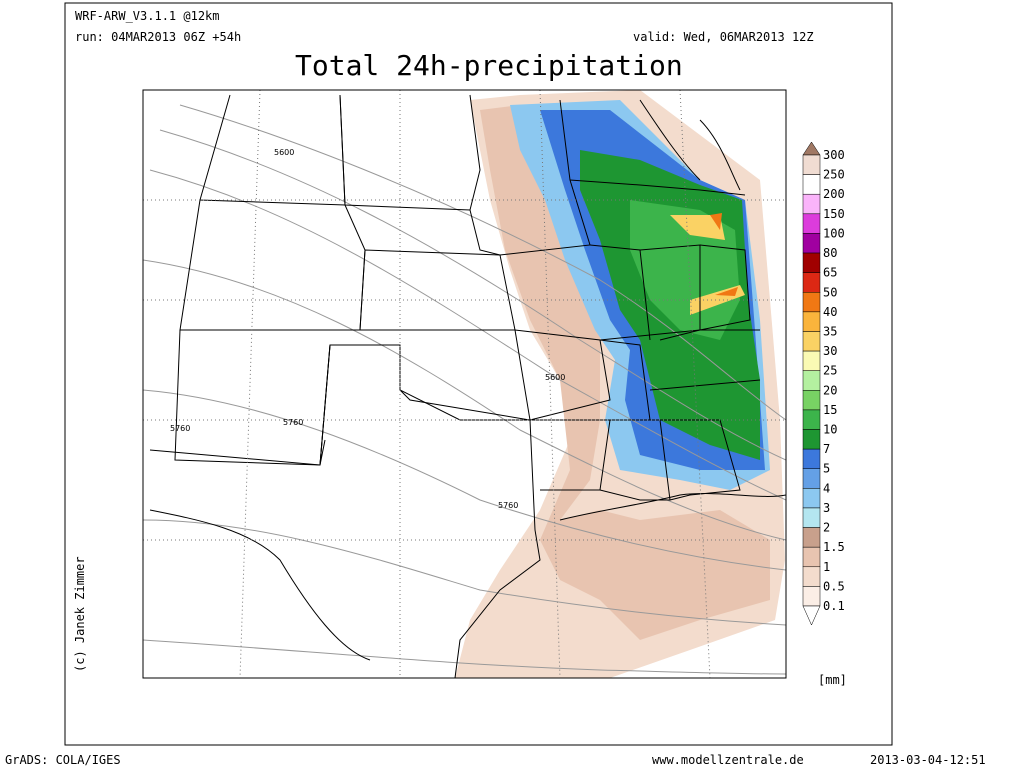  Describe the element at coordinates (830, 312) in the screenshot. I see `legend-label: 40` at that location.